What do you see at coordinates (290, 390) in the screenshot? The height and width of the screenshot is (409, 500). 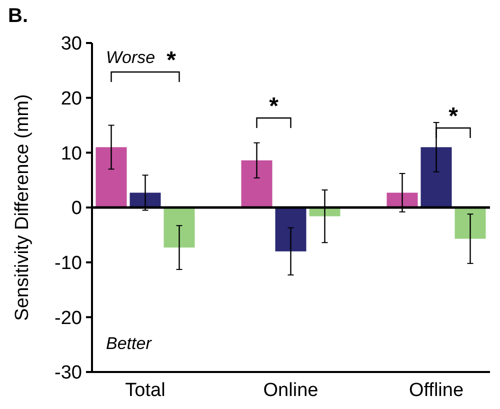 I see `x-tick-label: Online` at bounding box center [290, 390].